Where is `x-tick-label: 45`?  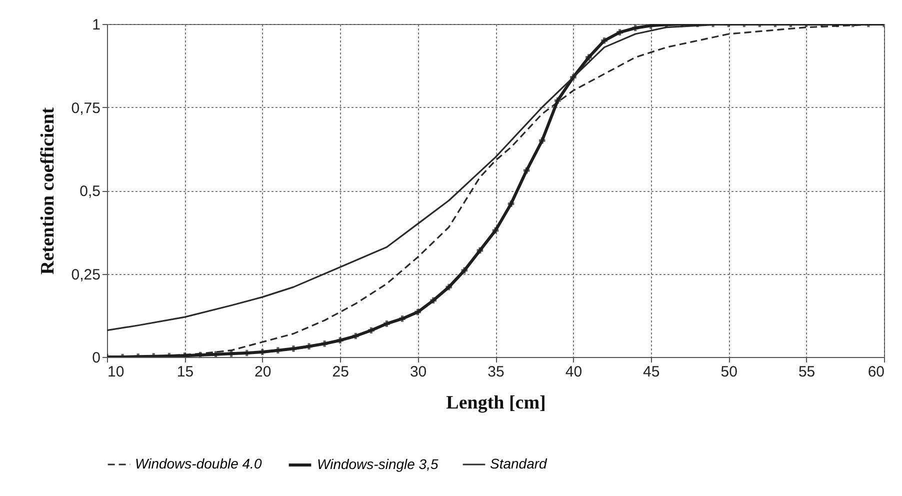
x-tick-label: 45 is located at coordinates (651, 372).